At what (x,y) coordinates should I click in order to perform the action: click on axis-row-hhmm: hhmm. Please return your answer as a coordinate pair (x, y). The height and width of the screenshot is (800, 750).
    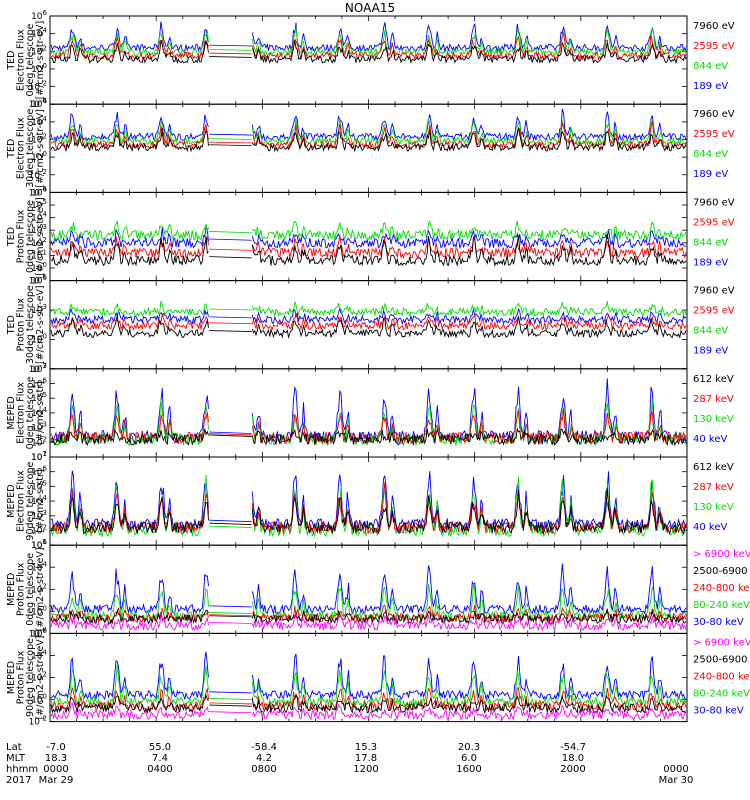
    Looking at the image, I should click on (22, 769).